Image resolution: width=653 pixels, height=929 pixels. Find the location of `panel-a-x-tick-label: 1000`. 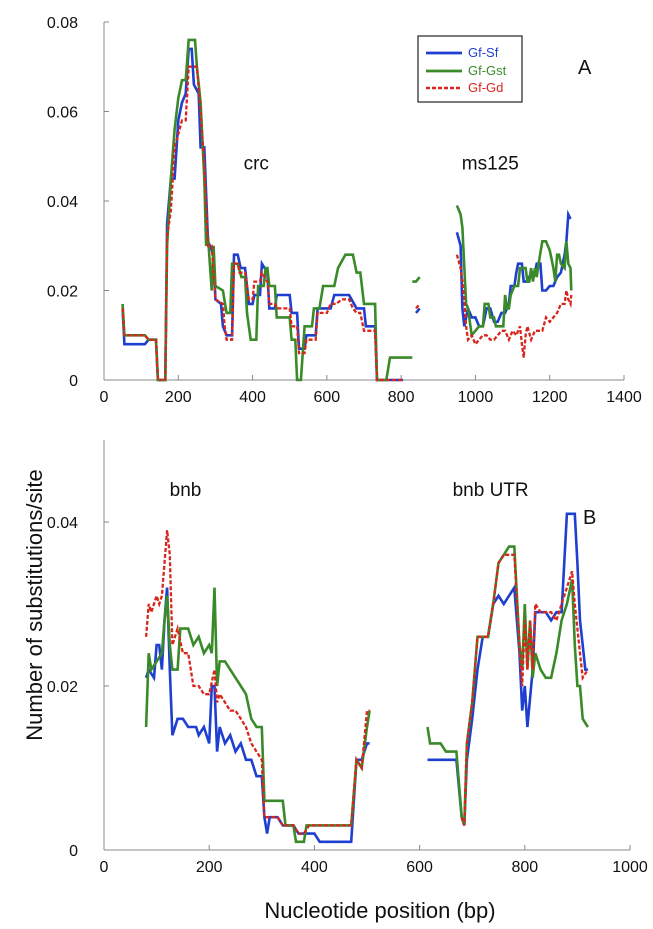

panel-a-x-tick-label: 1000 is located at coordinates (476, 397).